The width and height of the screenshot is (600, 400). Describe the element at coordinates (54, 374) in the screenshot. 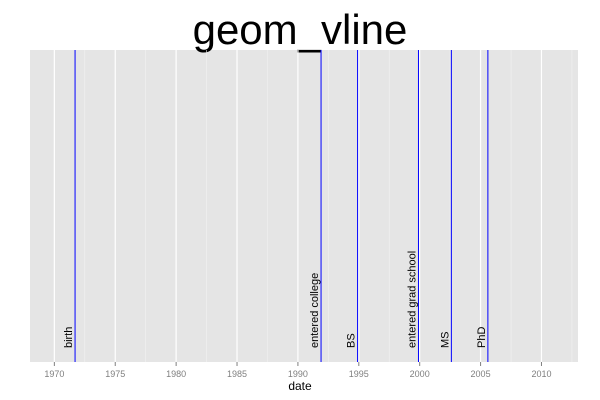

I see `x-tick-label: 1970` at that location.